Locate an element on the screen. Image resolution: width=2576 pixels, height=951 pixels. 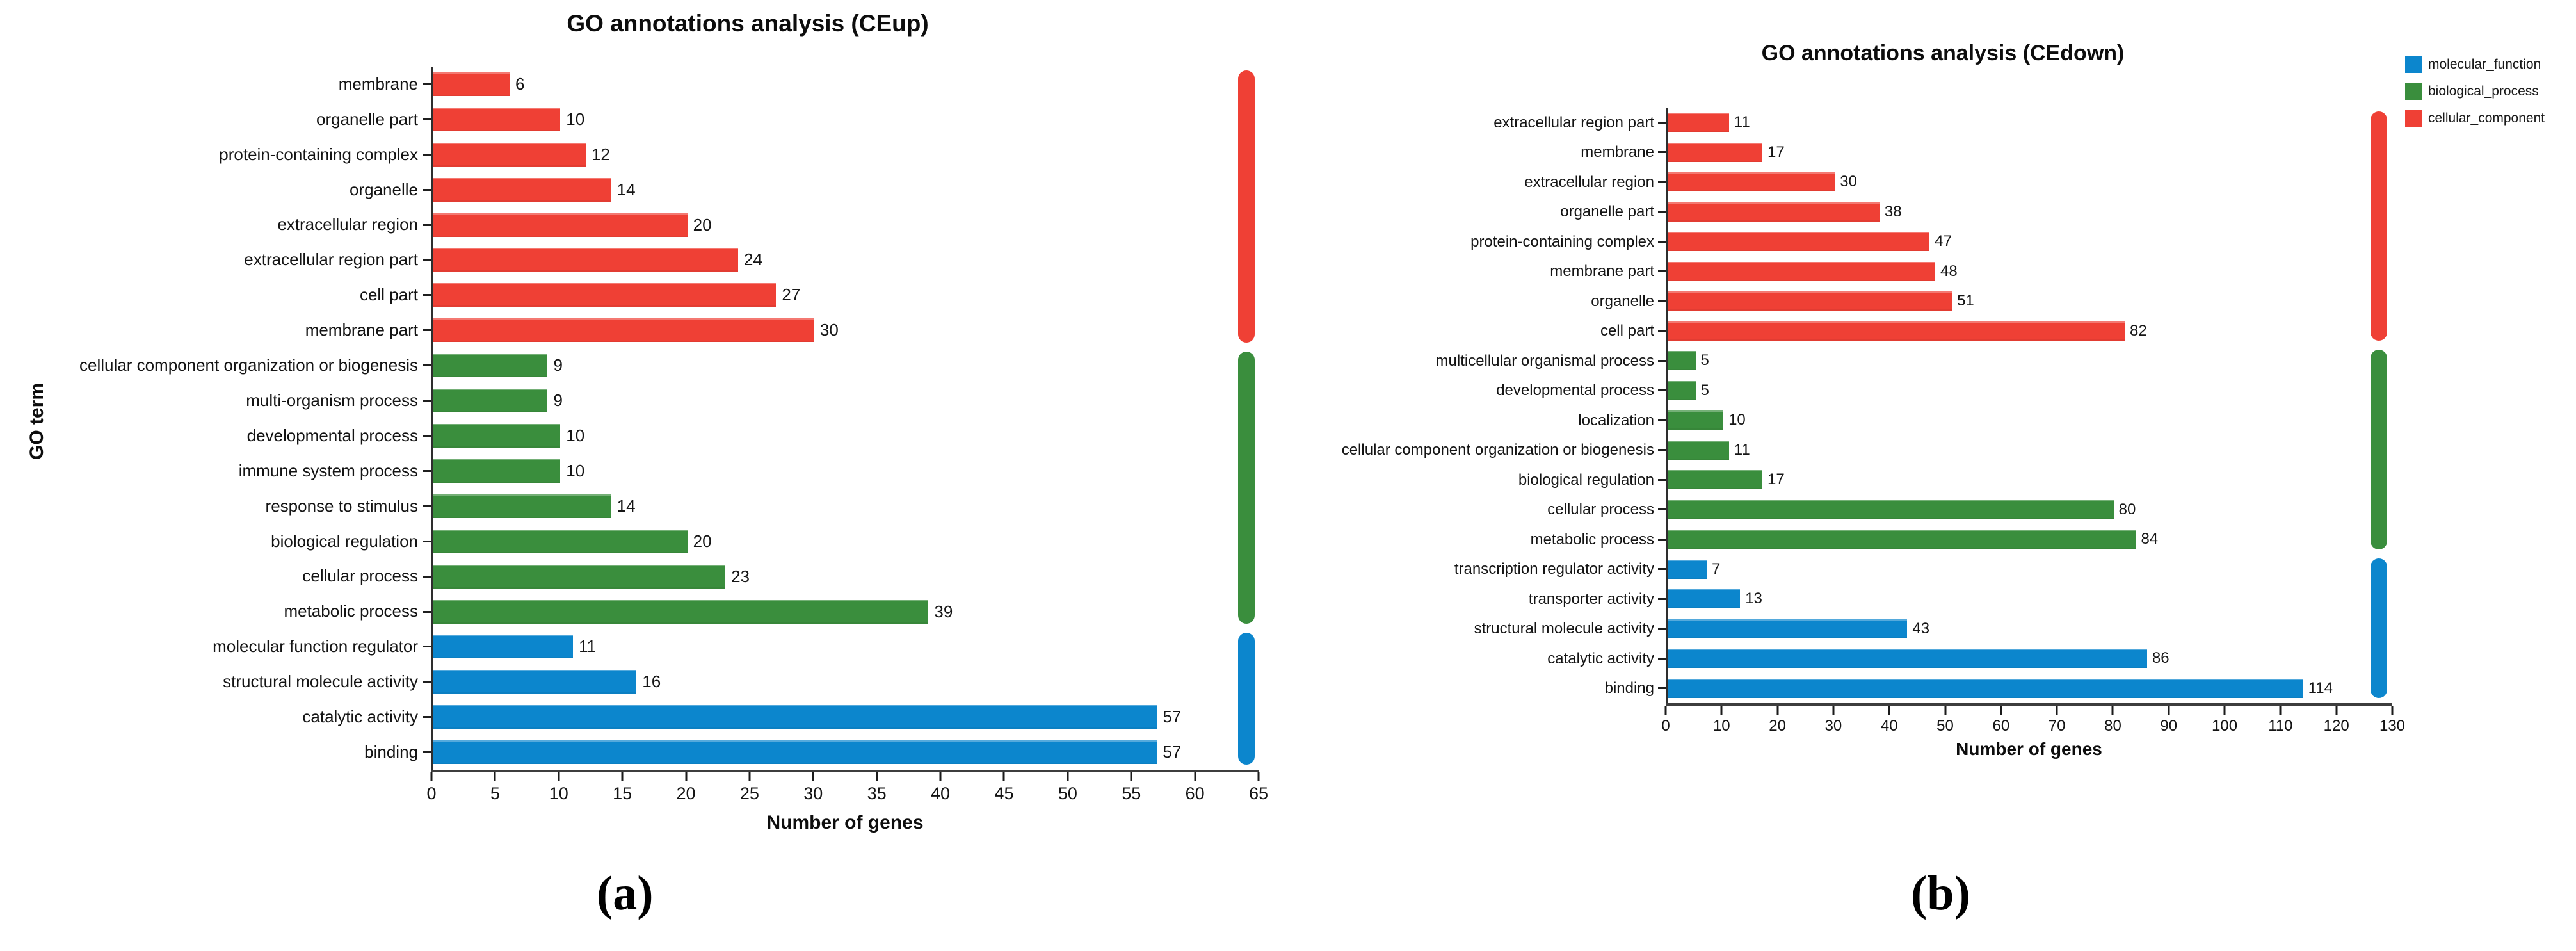
value-label: 10 is located at coordinates (575, 436).